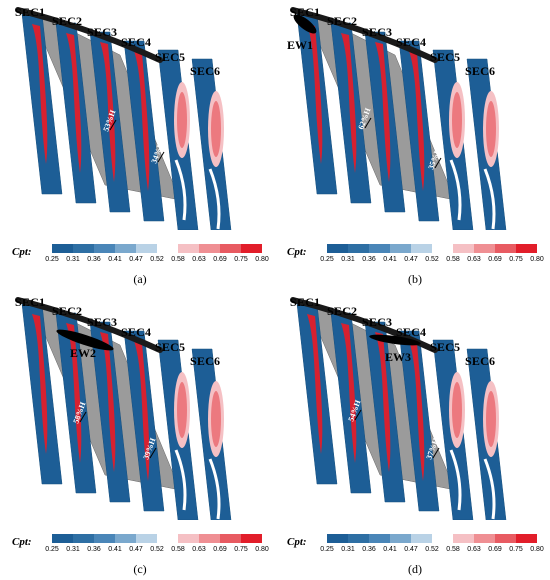 This screenshot has width=550, height=580. What do you see at coordinates (83, 353) in the screenshot?
I see `endwall-label: EW2` at bounding box center [83, 353].